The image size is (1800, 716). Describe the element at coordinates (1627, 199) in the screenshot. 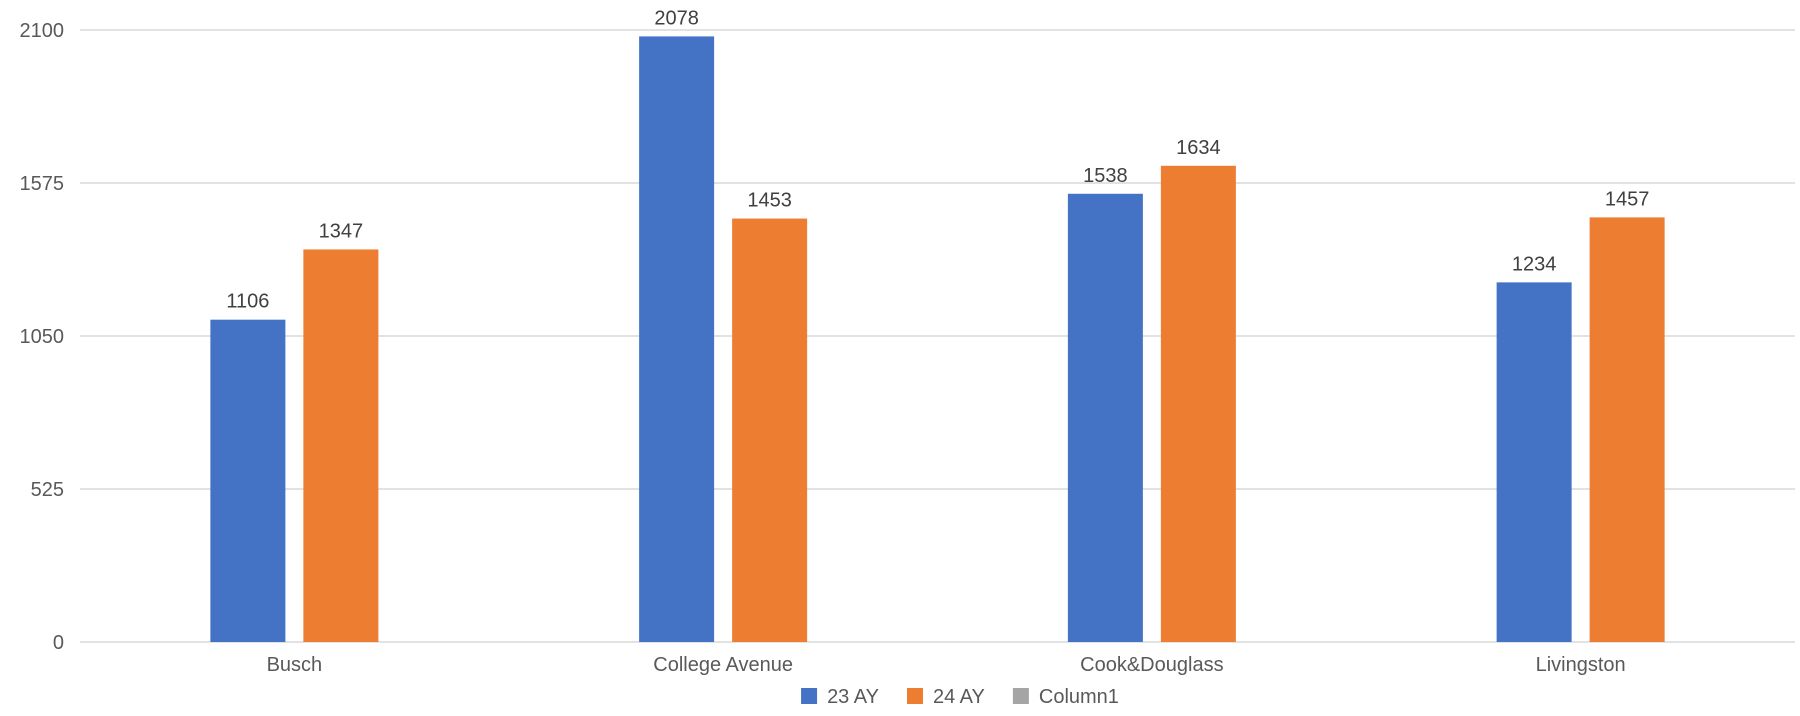

I see `data-label: 1457` at that location.